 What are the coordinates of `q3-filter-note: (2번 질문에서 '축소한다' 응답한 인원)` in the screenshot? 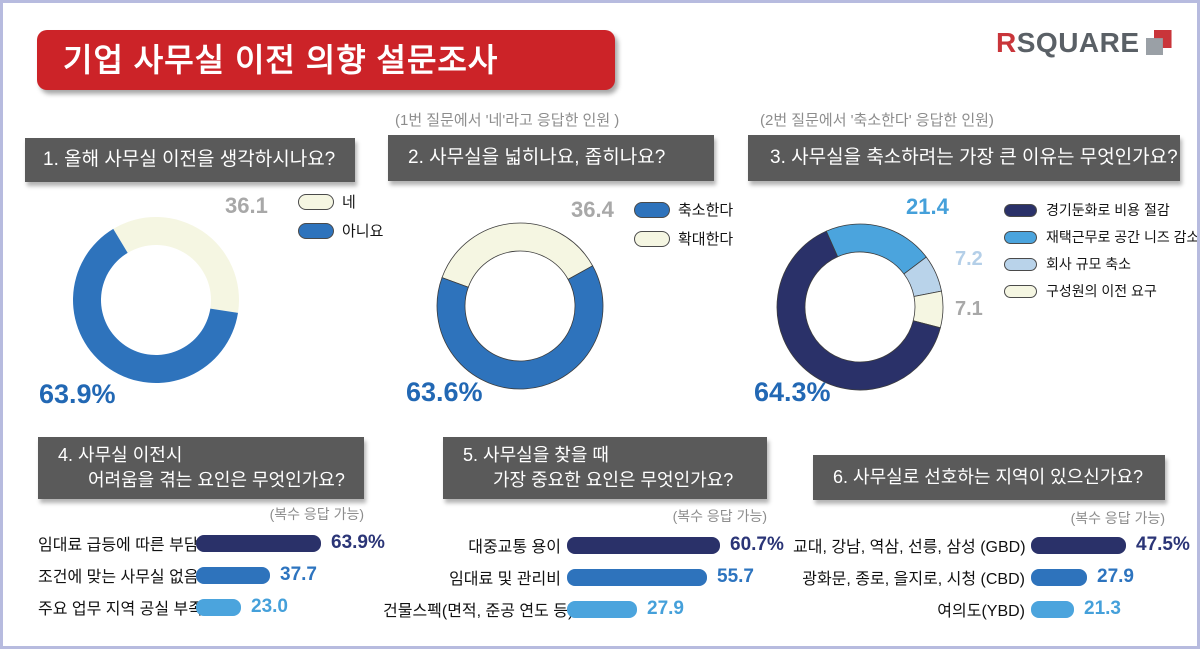 It's located at (877, 120).